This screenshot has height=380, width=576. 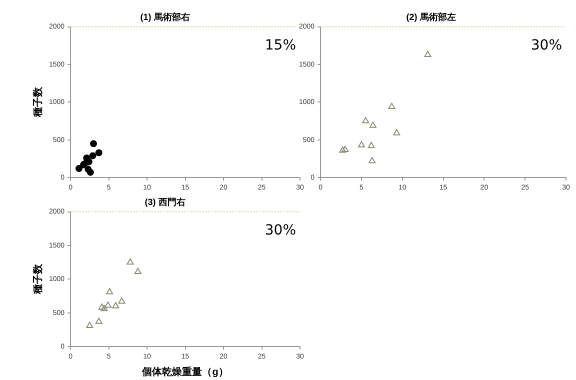 I want to click on chart-title: (1) 馬術部右, so click(x=165, y=17).